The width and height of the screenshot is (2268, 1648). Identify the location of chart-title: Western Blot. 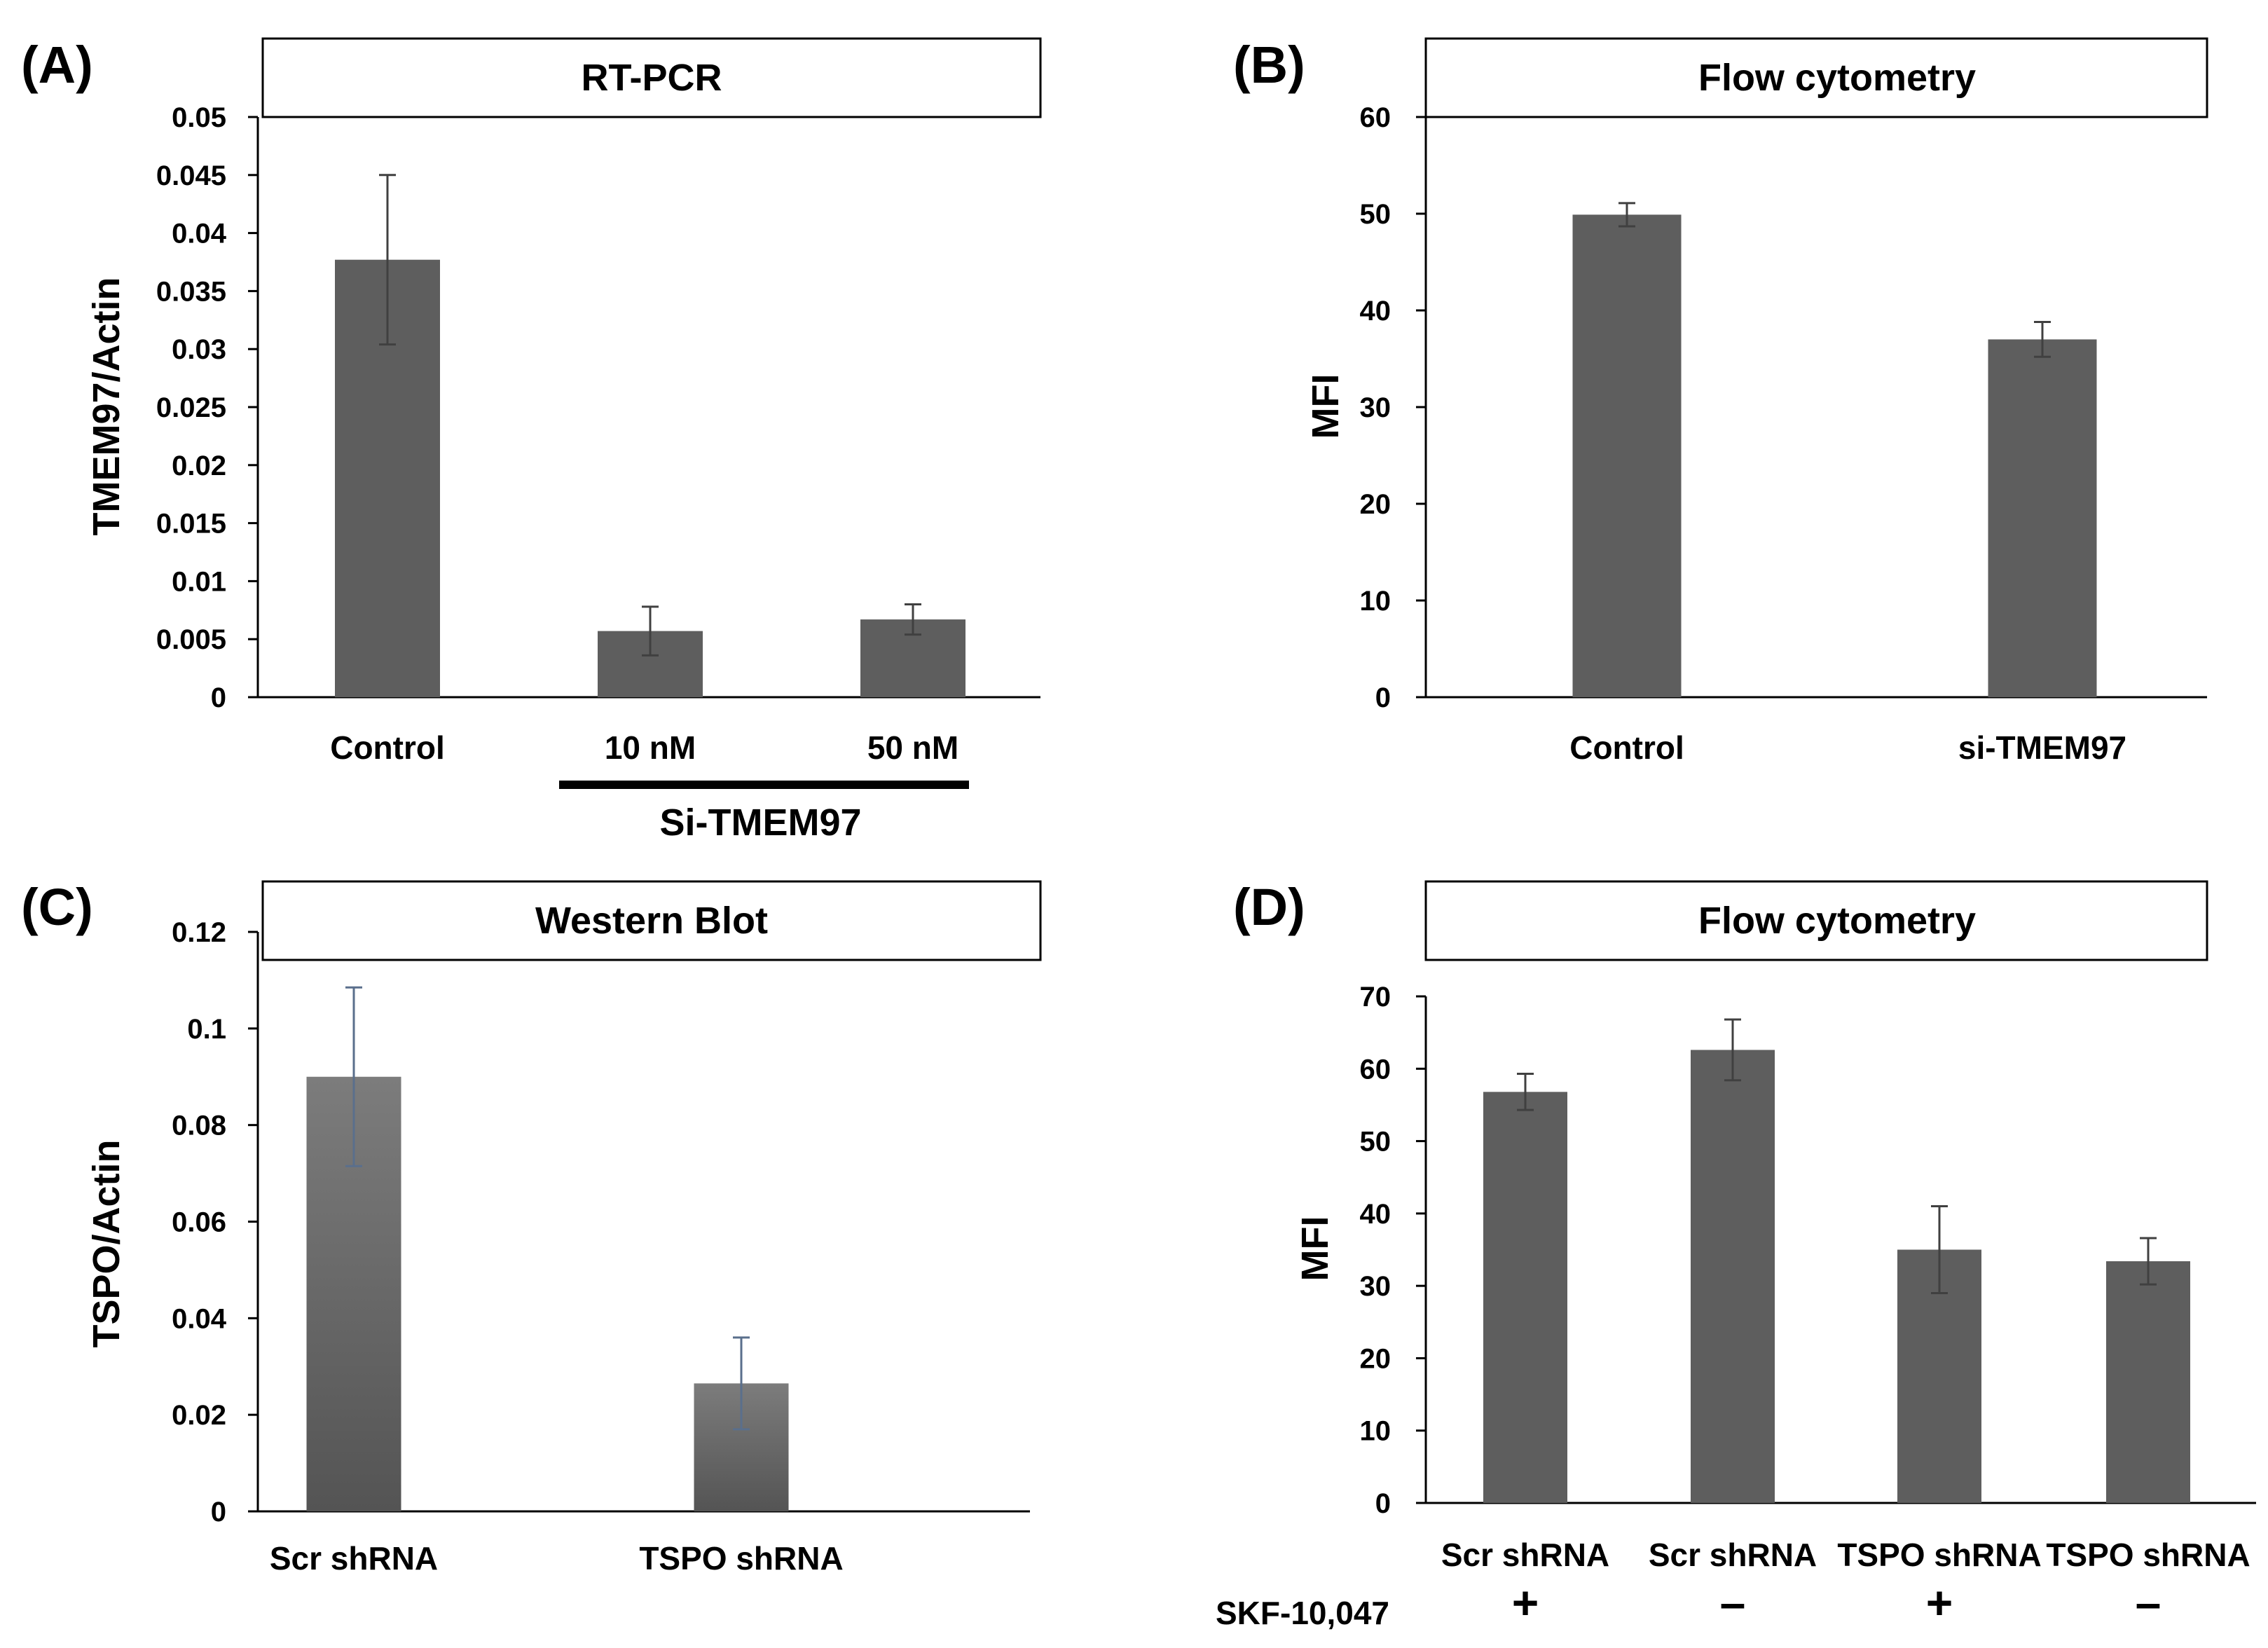
(651, 921).